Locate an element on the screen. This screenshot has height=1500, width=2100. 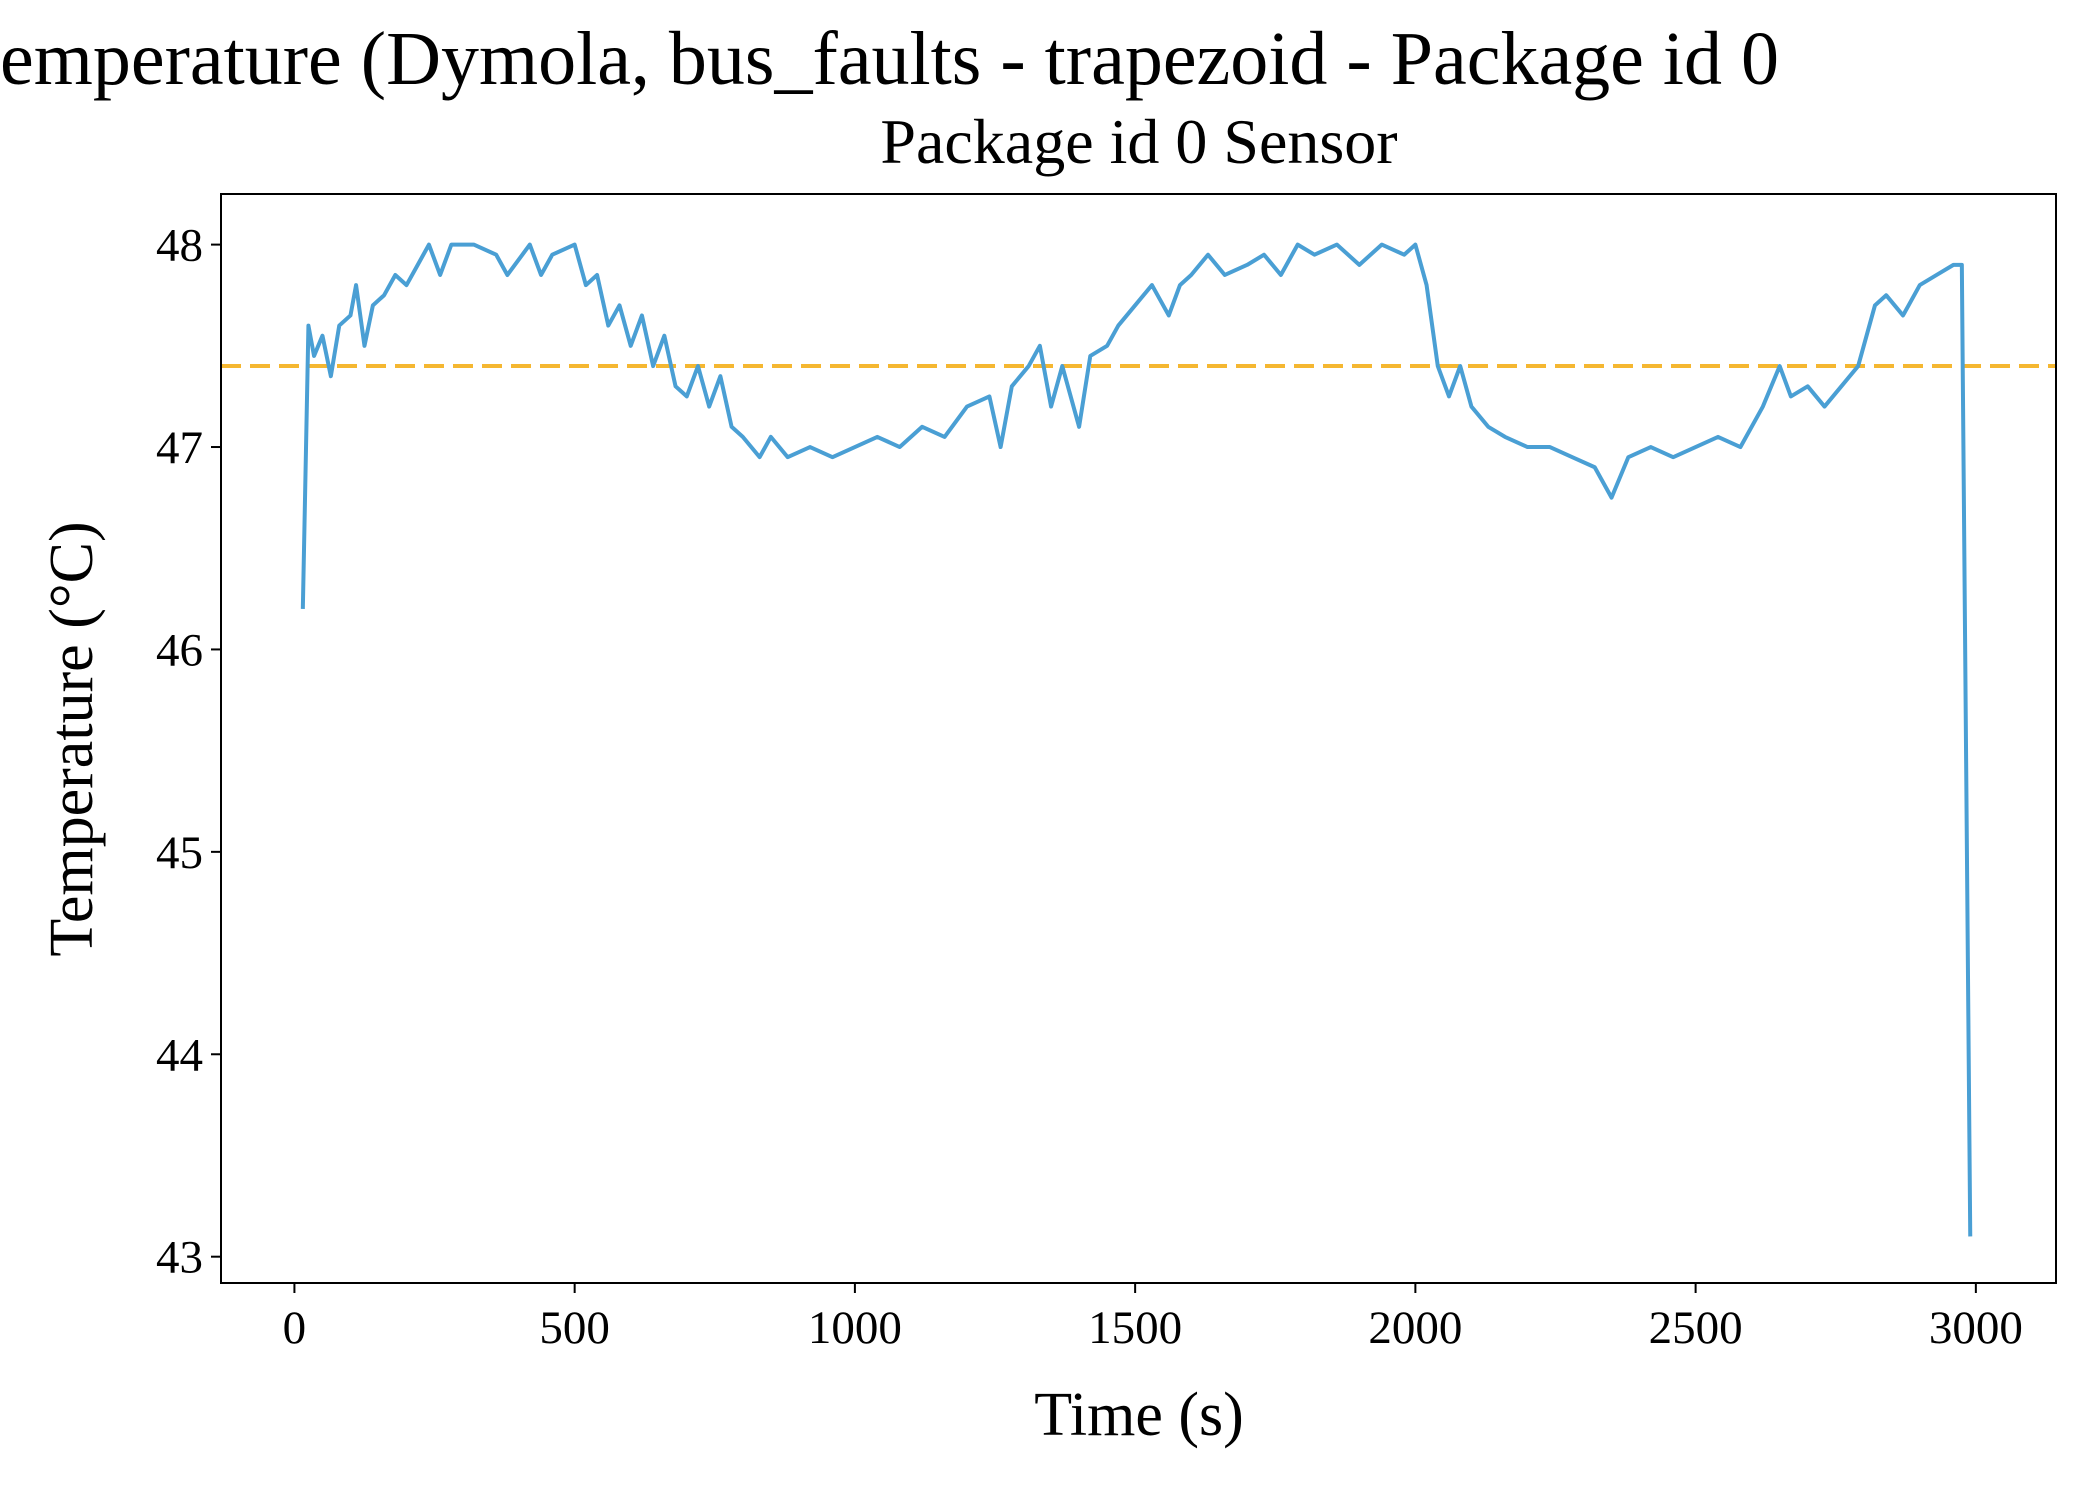
x-tick-label: 1500 is located at coordinates (1135, 1328).